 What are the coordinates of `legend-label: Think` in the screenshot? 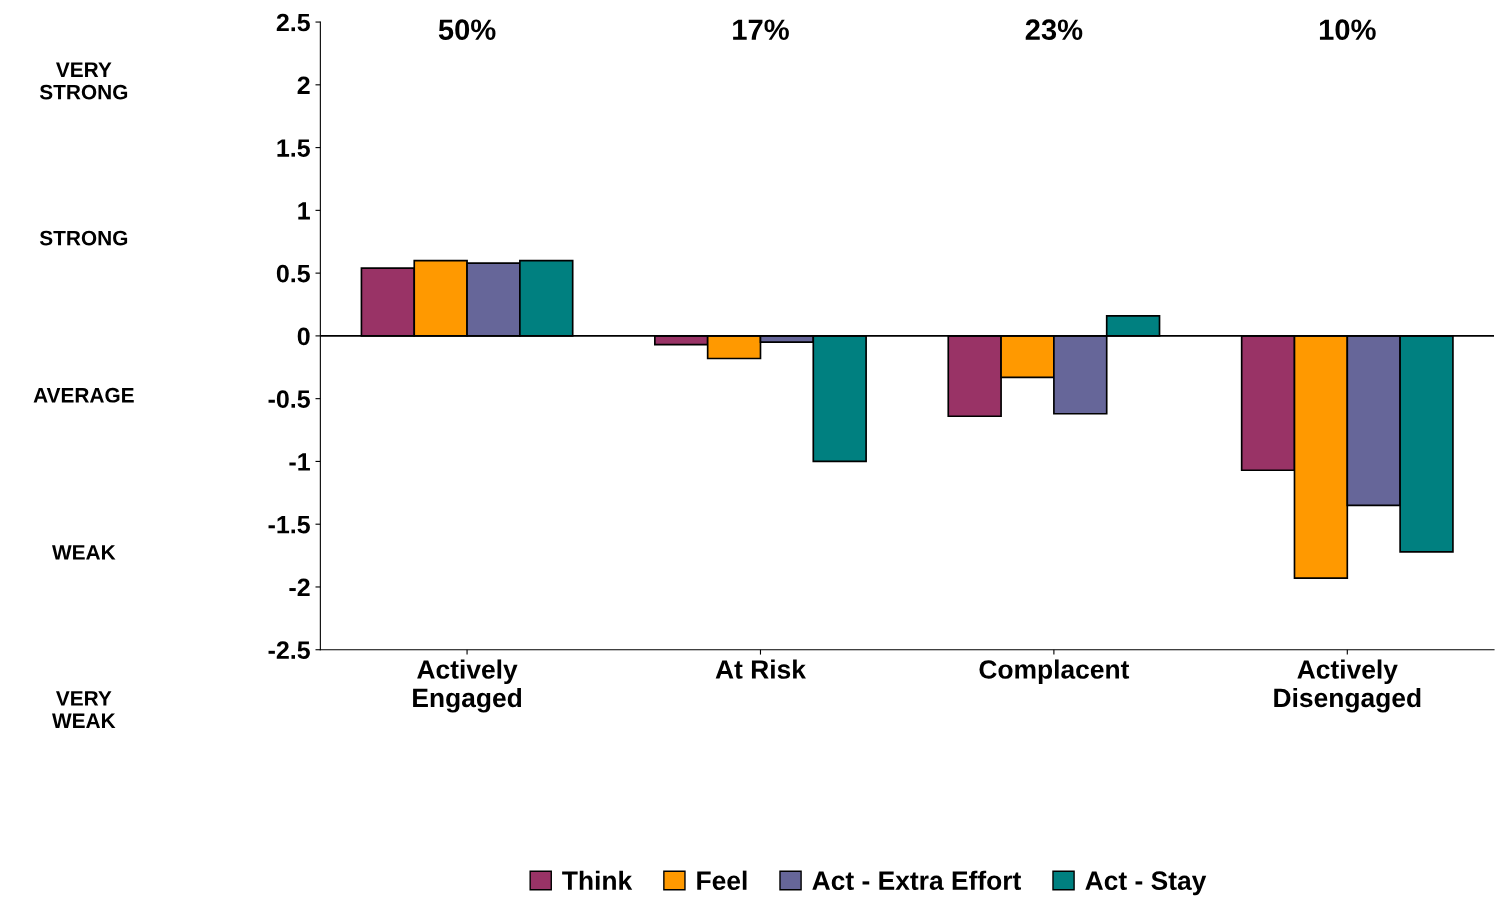 It's located at (597, 880).